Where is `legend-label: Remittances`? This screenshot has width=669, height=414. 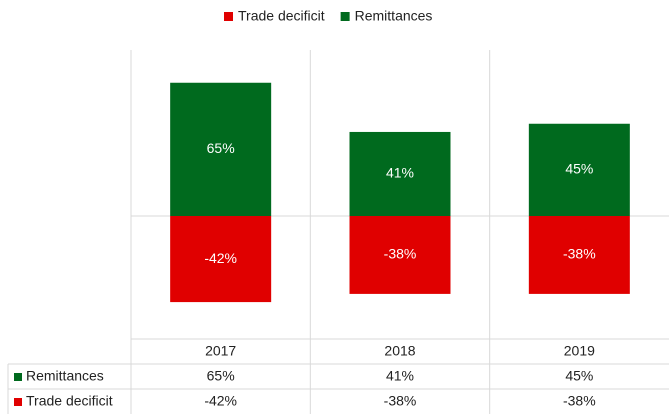 legend-label: Remittances is located at coordinates (394, 16).